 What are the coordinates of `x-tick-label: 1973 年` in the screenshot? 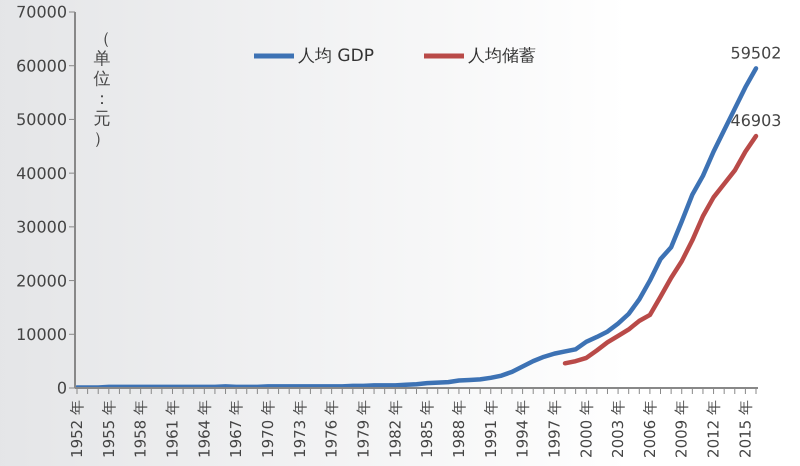 It's located at (299, 429).